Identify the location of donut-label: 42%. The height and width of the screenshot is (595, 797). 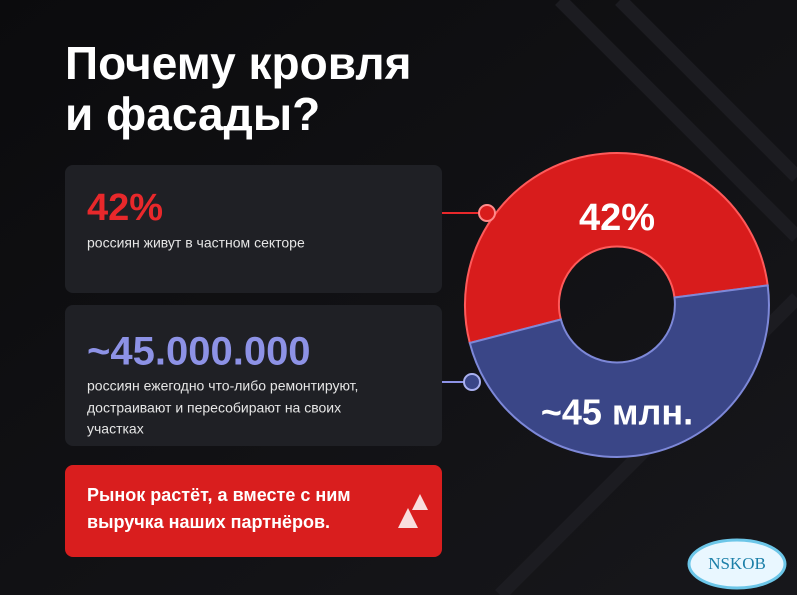
(617, 218).